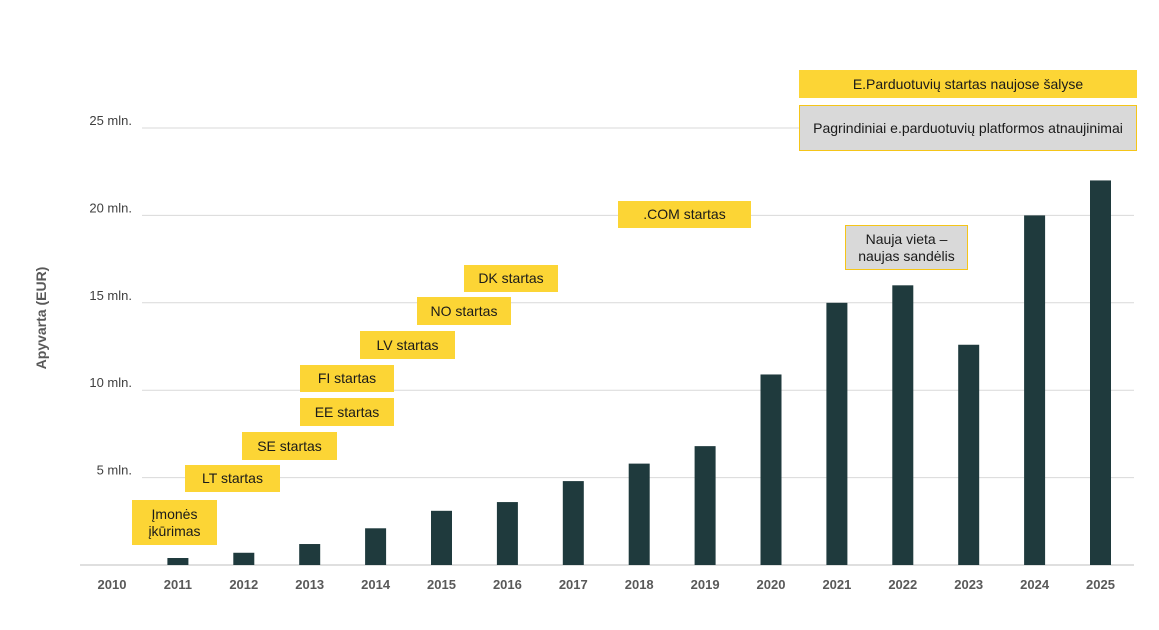 Image resolution: width=1159 pixels, height=630 pixels. What do you see at coordinates (112, 584) in the screenshot?
I see `x-tick-label-2010: 2010` at bounding box center [112, 584].